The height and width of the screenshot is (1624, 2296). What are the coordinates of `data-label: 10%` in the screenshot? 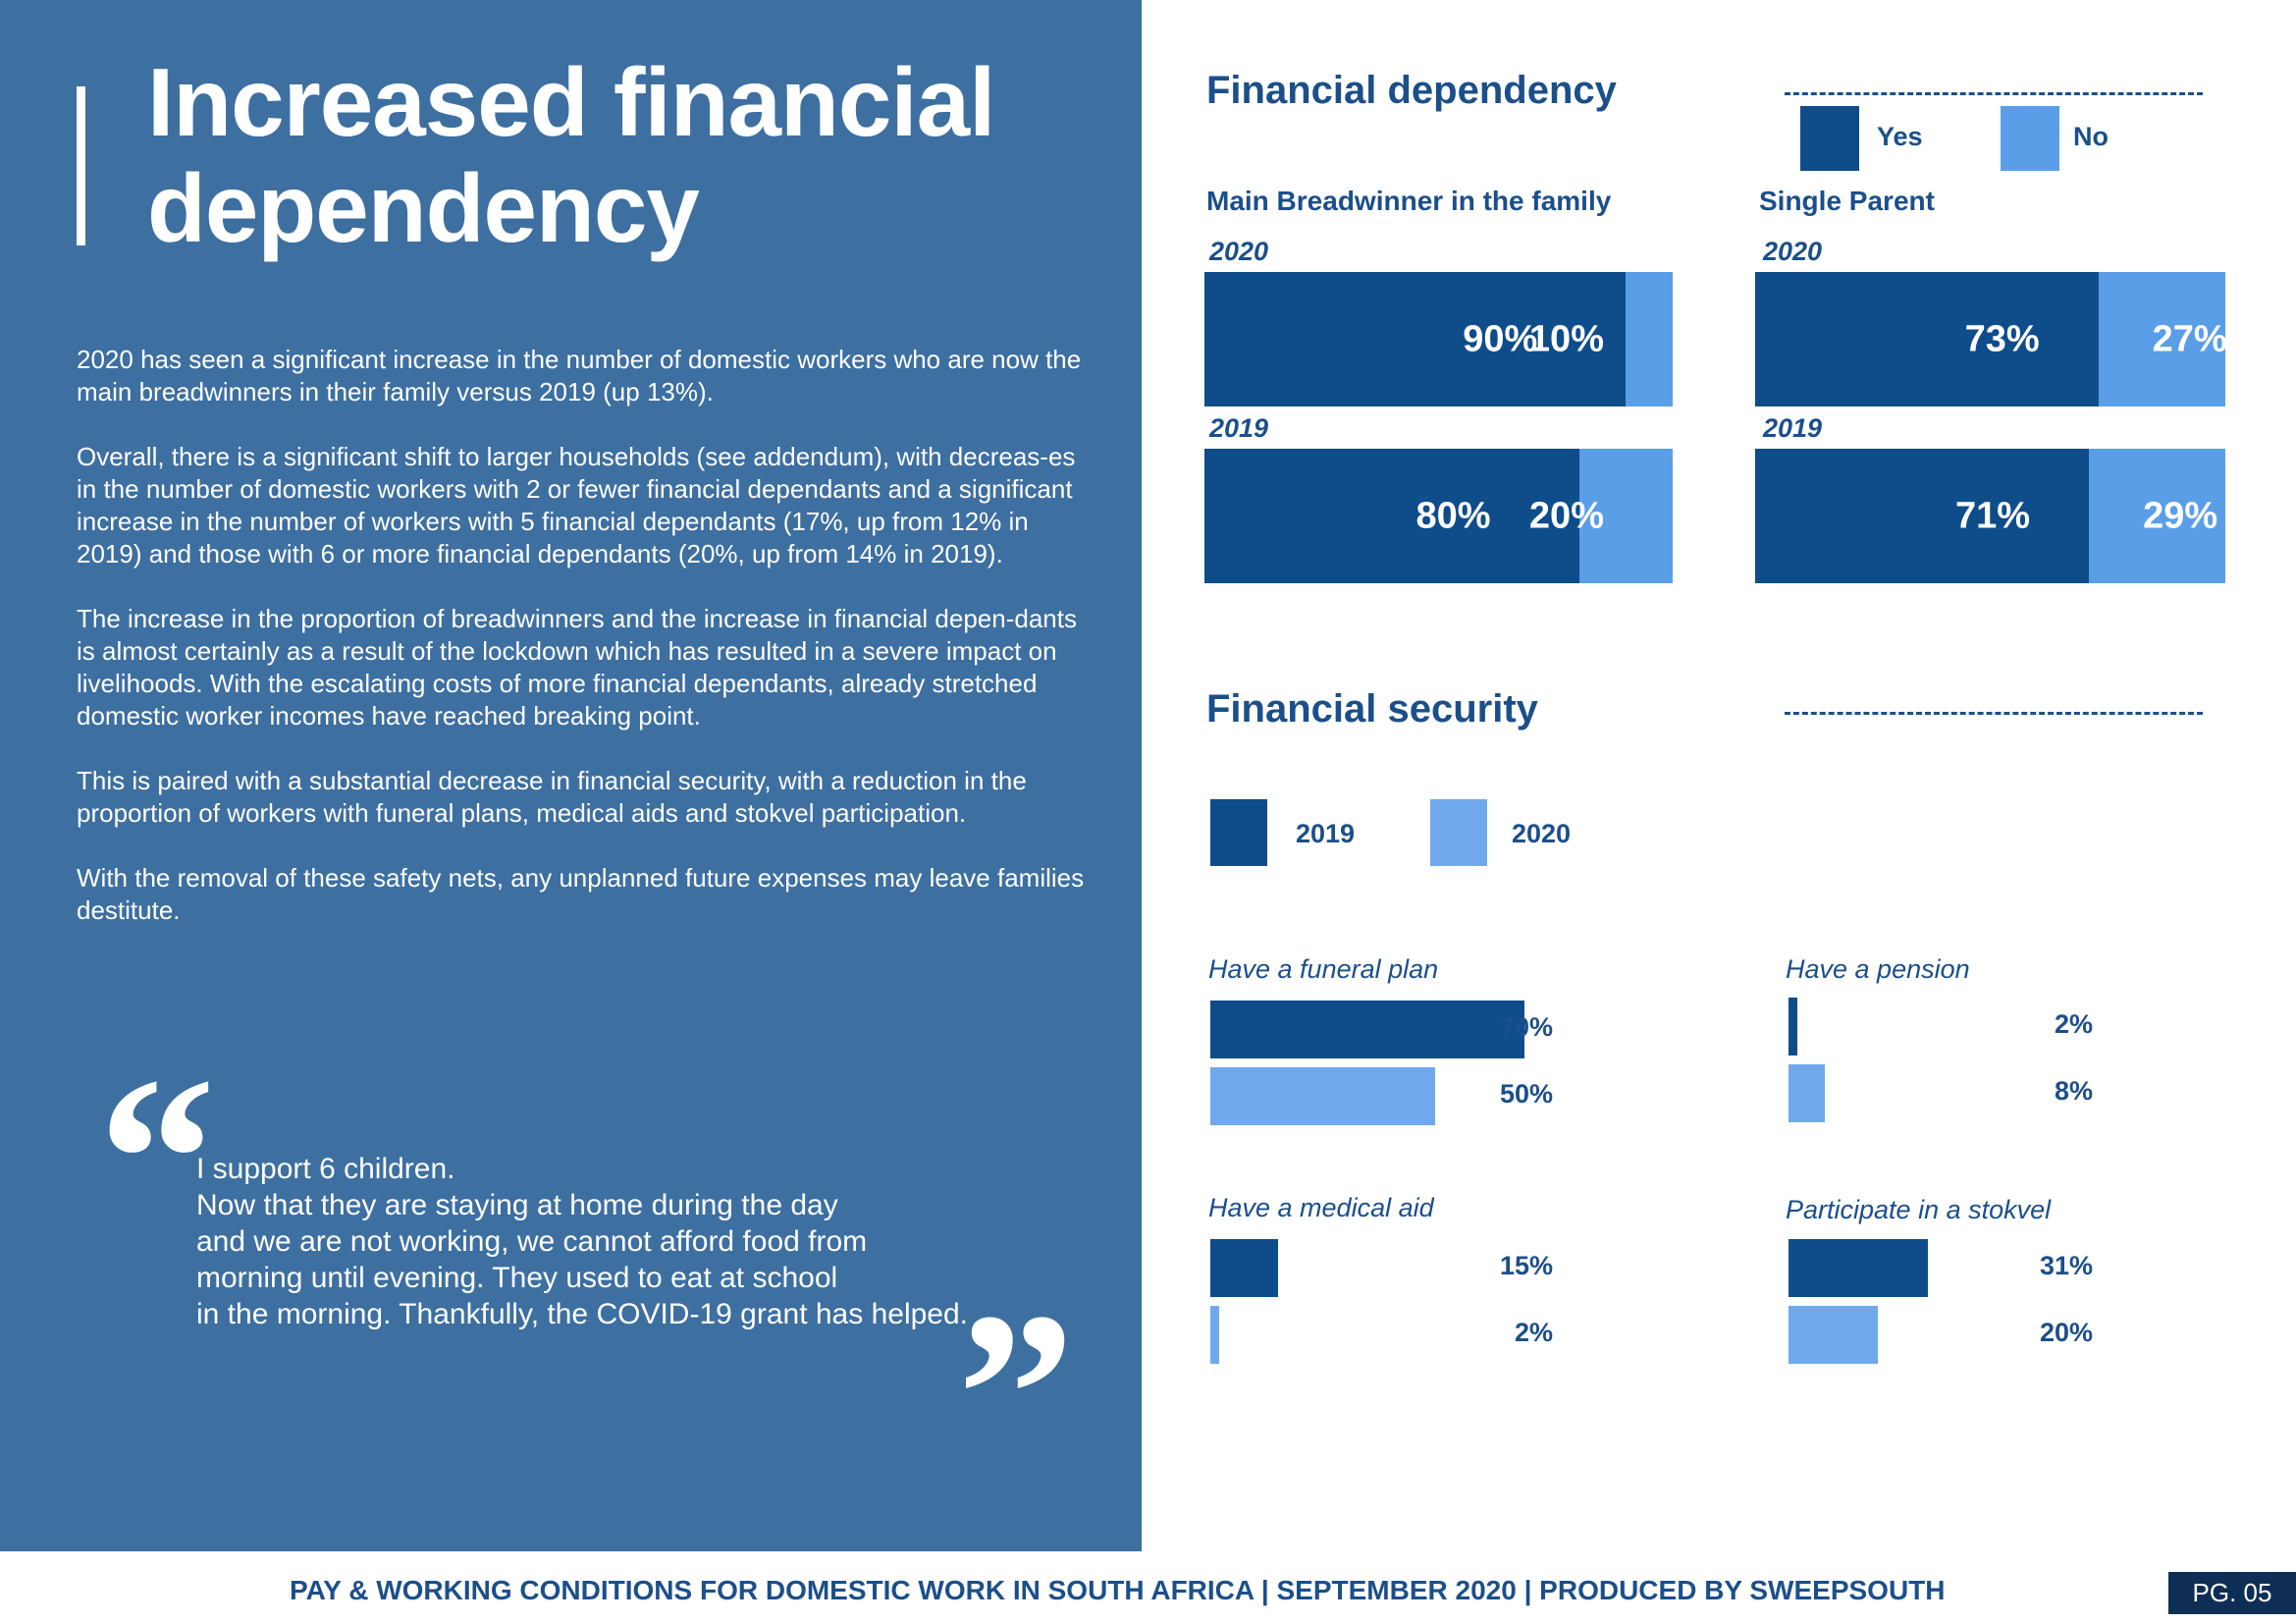 It's located at (1566, 338).